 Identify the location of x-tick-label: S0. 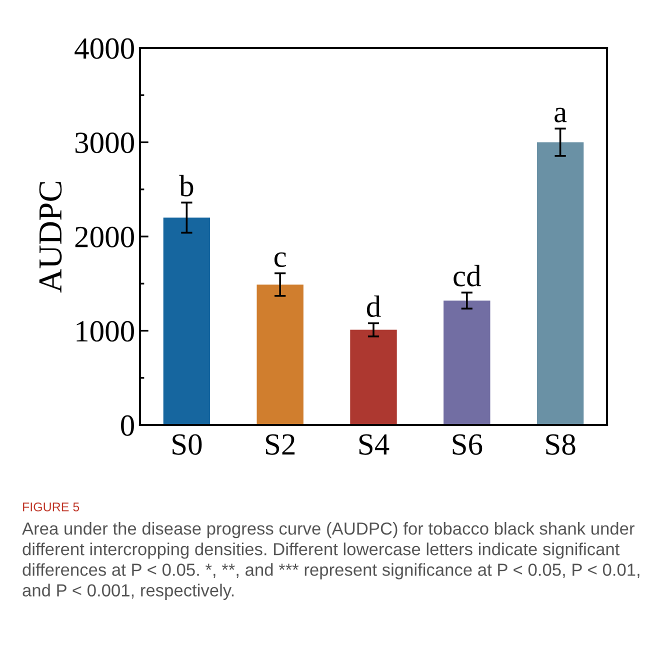
(187, 444).